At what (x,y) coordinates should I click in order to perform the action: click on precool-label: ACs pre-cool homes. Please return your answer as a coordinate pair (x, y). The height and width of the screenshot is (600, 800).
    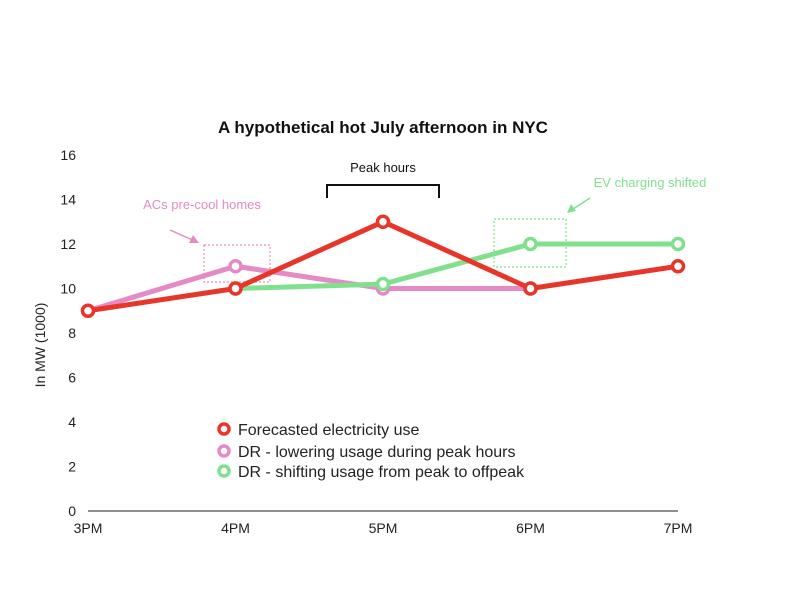
    Looking at the image, I should click on (202, 204).